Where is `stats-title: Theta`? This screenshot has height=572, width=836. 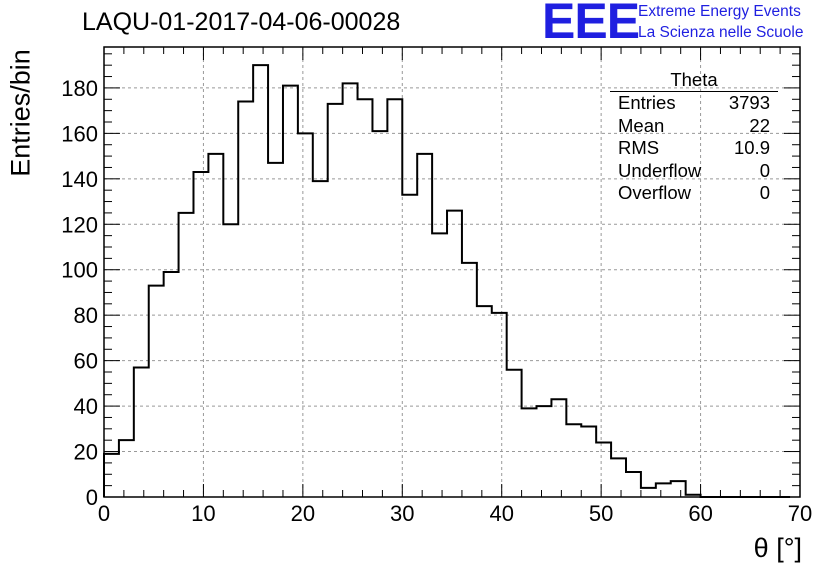 stats-title: Theta is located at coordinates (694, 81).